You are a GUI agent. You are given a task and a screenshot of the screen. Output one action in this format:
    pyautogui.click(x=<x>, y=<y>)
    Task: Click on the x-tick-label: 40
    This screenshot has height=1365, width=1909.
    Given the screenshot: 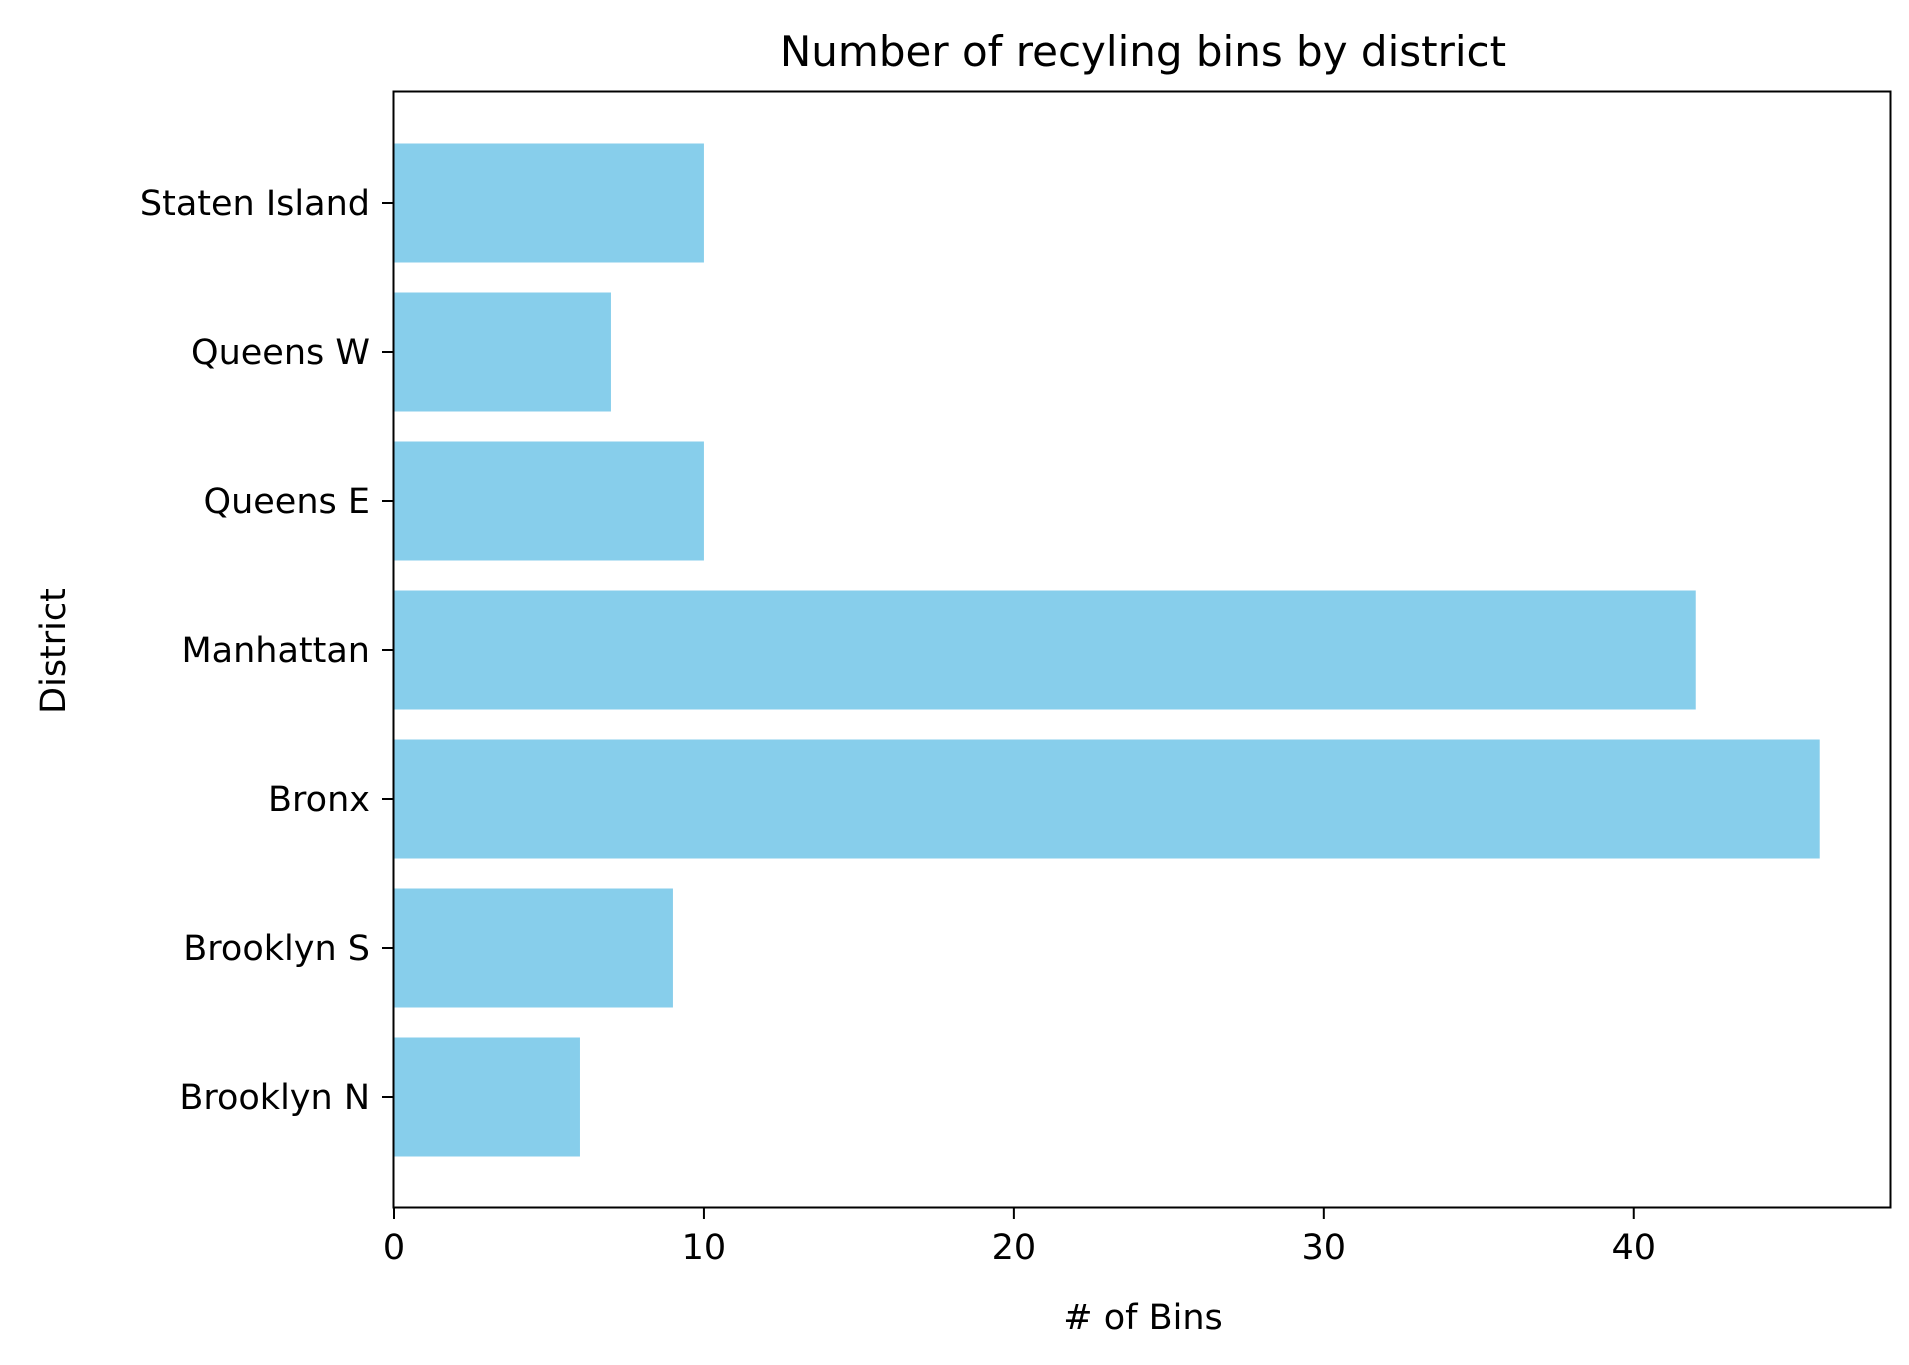 What is the action you would take?
    pyautogui.click(x=1633, y=1248)
    